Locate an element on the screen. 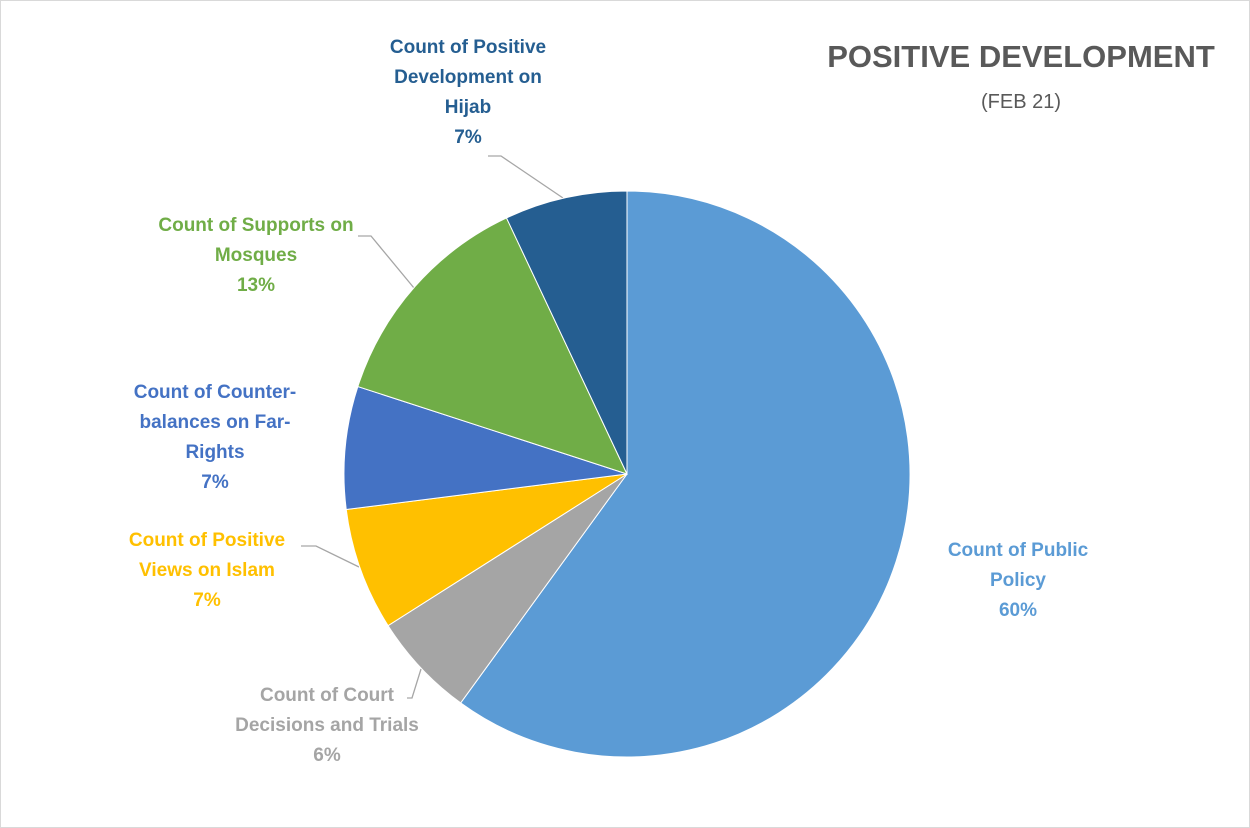  chart-title: POSITIVE DEVELOPMENT is located at coordinates (1021, 56).